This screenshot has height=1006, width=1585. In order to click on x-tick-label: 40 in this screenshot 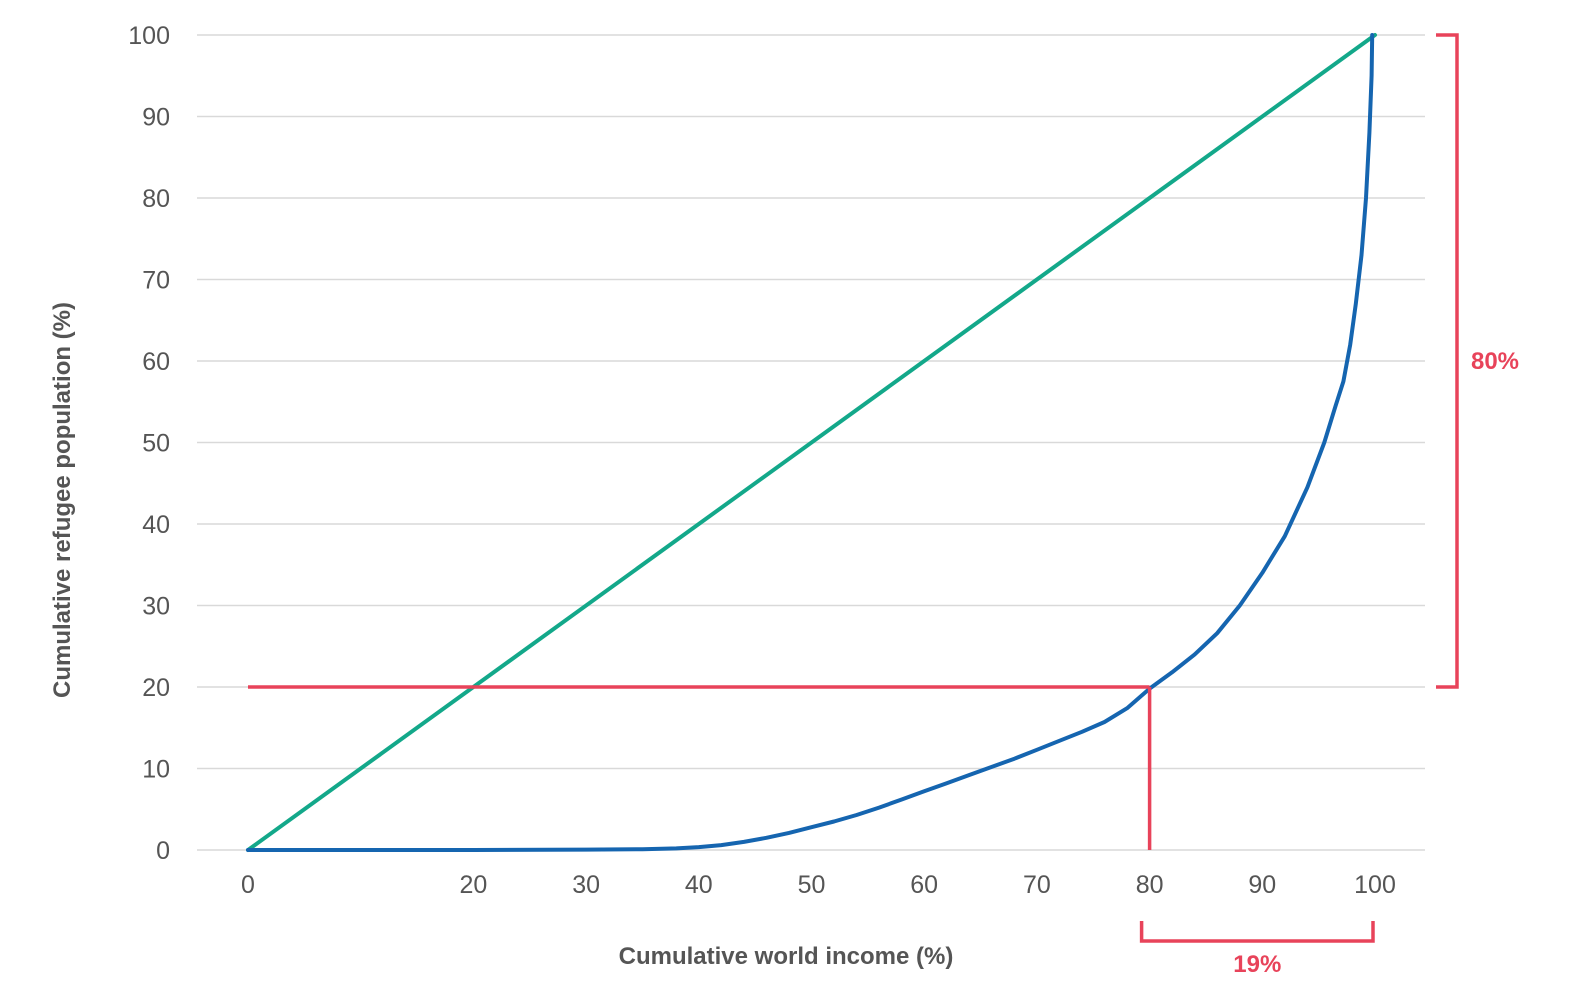, I will do `click(699, 885)`.